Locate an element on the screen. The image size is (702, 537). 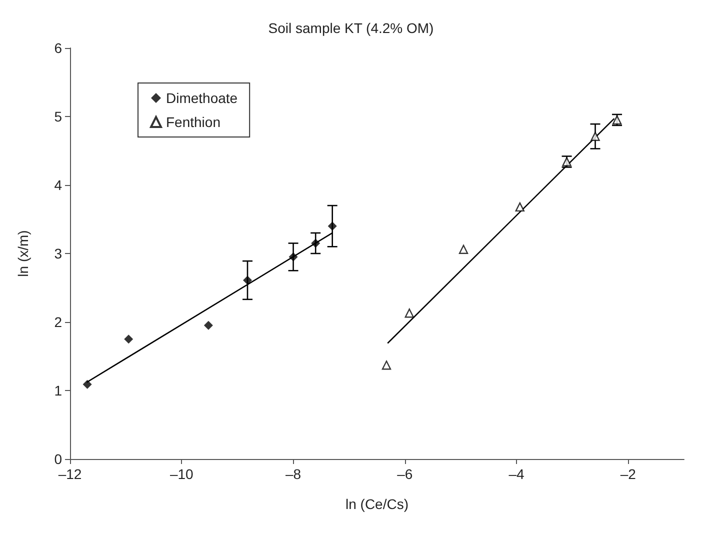
legend-label: Dimethoate is located at coordinates (202, 98).